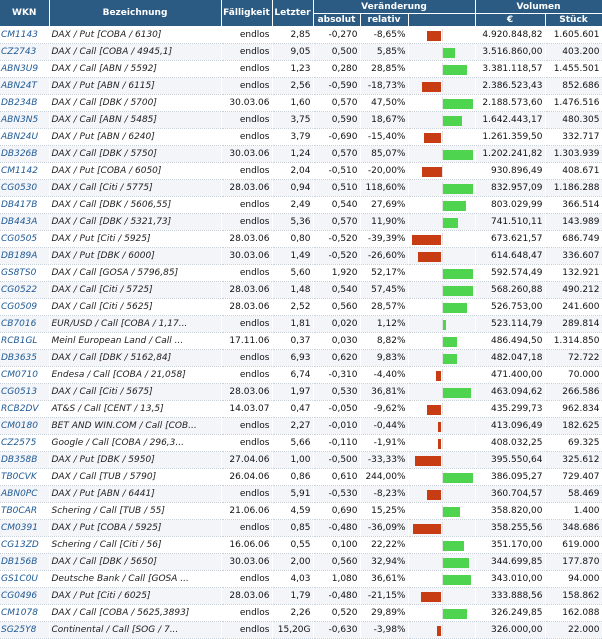 The height and width of the screenshot is (639, 602). What do you see at coordinates (25, 137) in the screenshot?
I see `wkn-link: ABN24U` at bounding box center [25, 137].